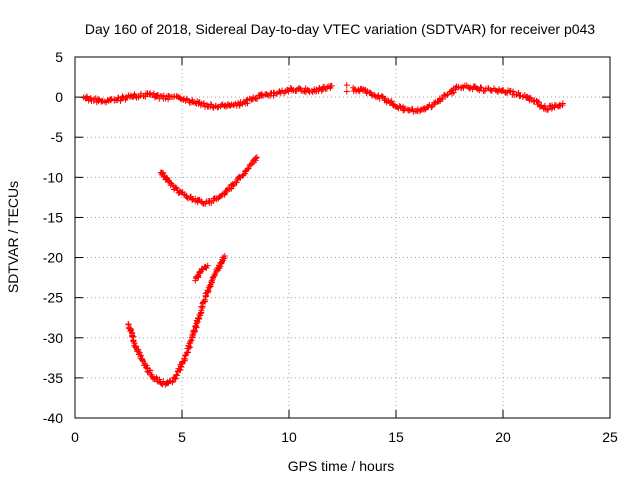 The image size is (640, 480). Describe the element at coordinates (341, 466) in the screenshot. I see `x-axis-label: GPS time / hours` at that location.